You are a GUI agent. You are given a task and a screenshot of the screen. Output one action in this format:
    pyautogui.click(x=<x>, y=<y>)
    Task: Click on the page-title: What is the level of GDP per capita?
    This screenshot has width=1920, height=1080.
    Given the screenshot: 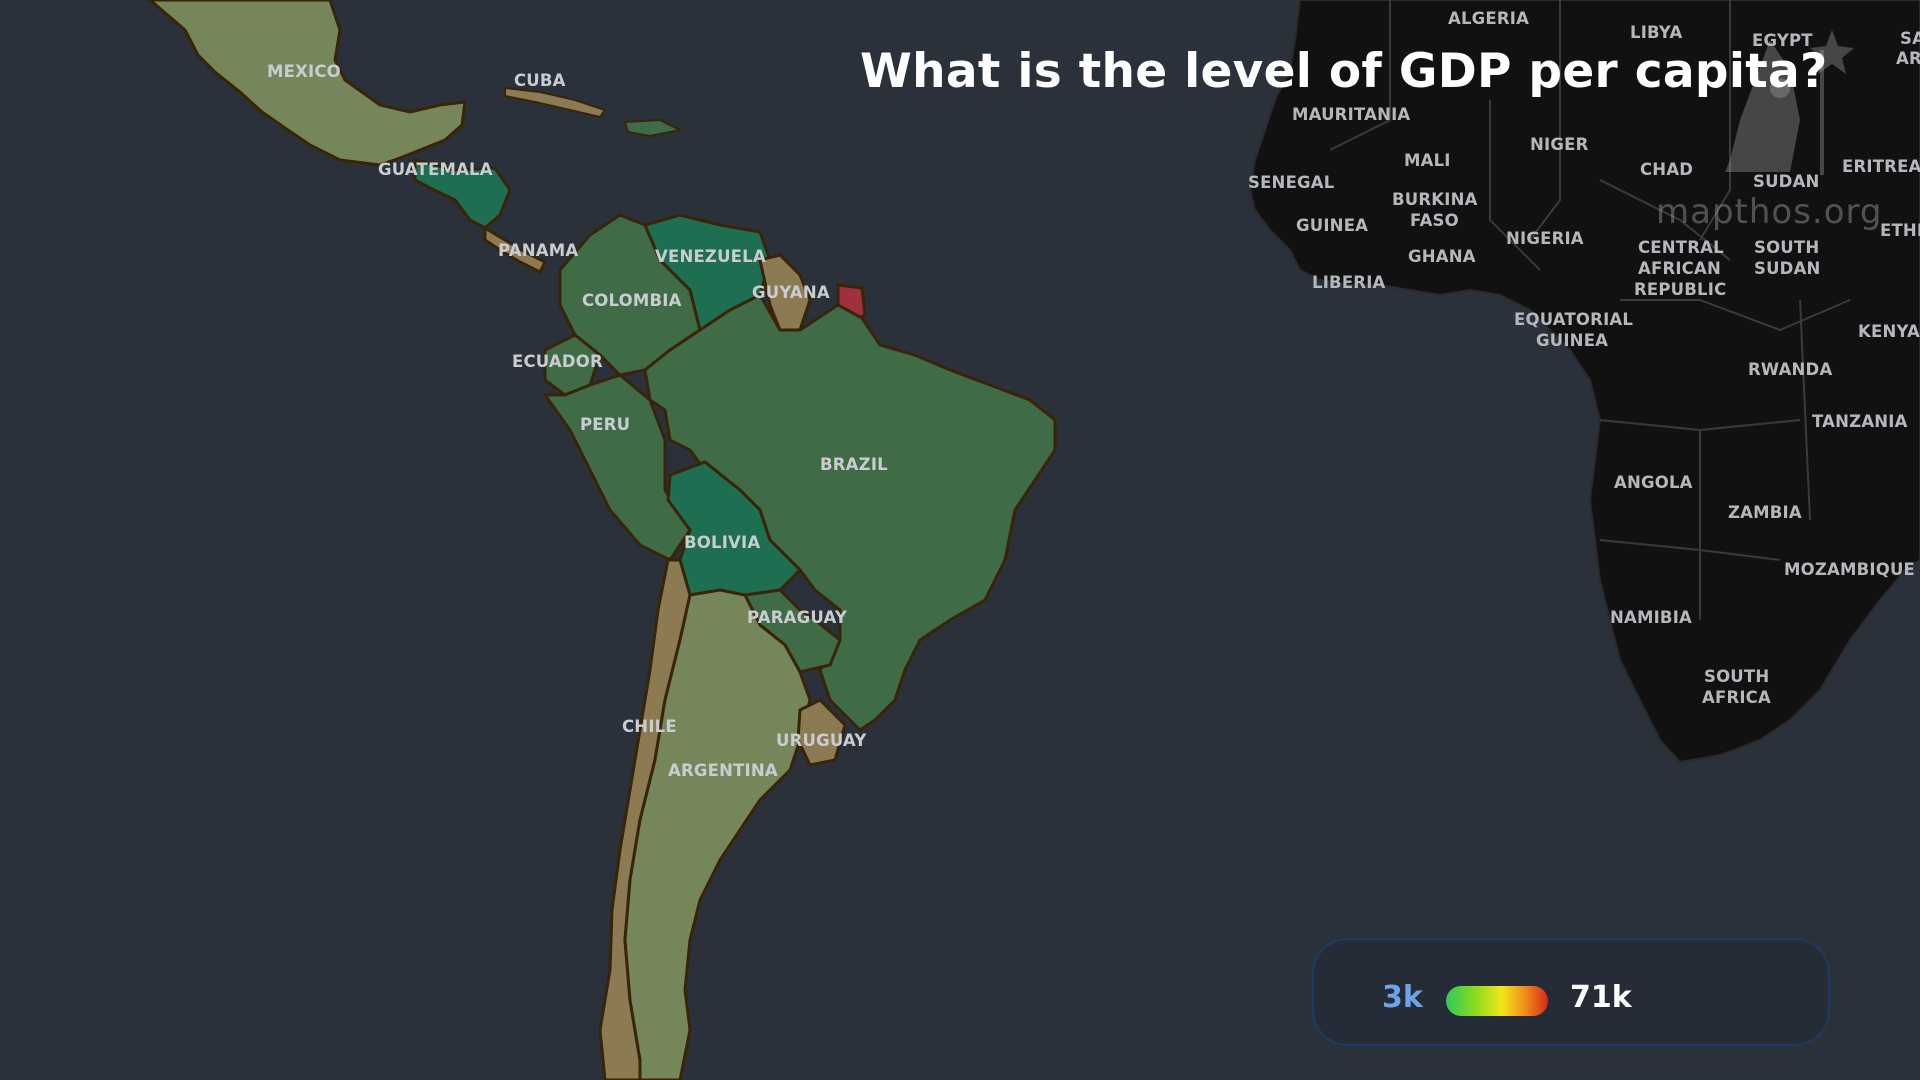 What is the action you would take?
    pyautogui.click(x=1344, y=71)
    